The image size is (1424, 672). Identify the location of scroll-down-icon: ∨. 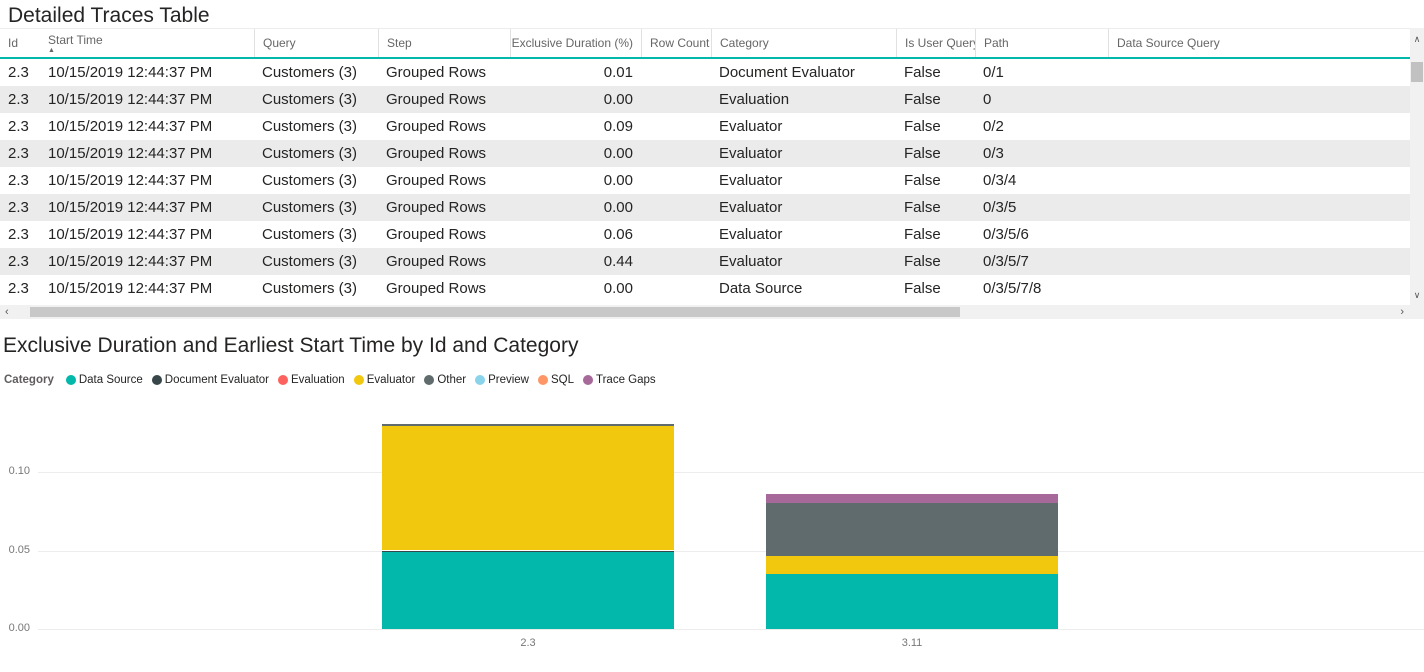
(1417, 295).